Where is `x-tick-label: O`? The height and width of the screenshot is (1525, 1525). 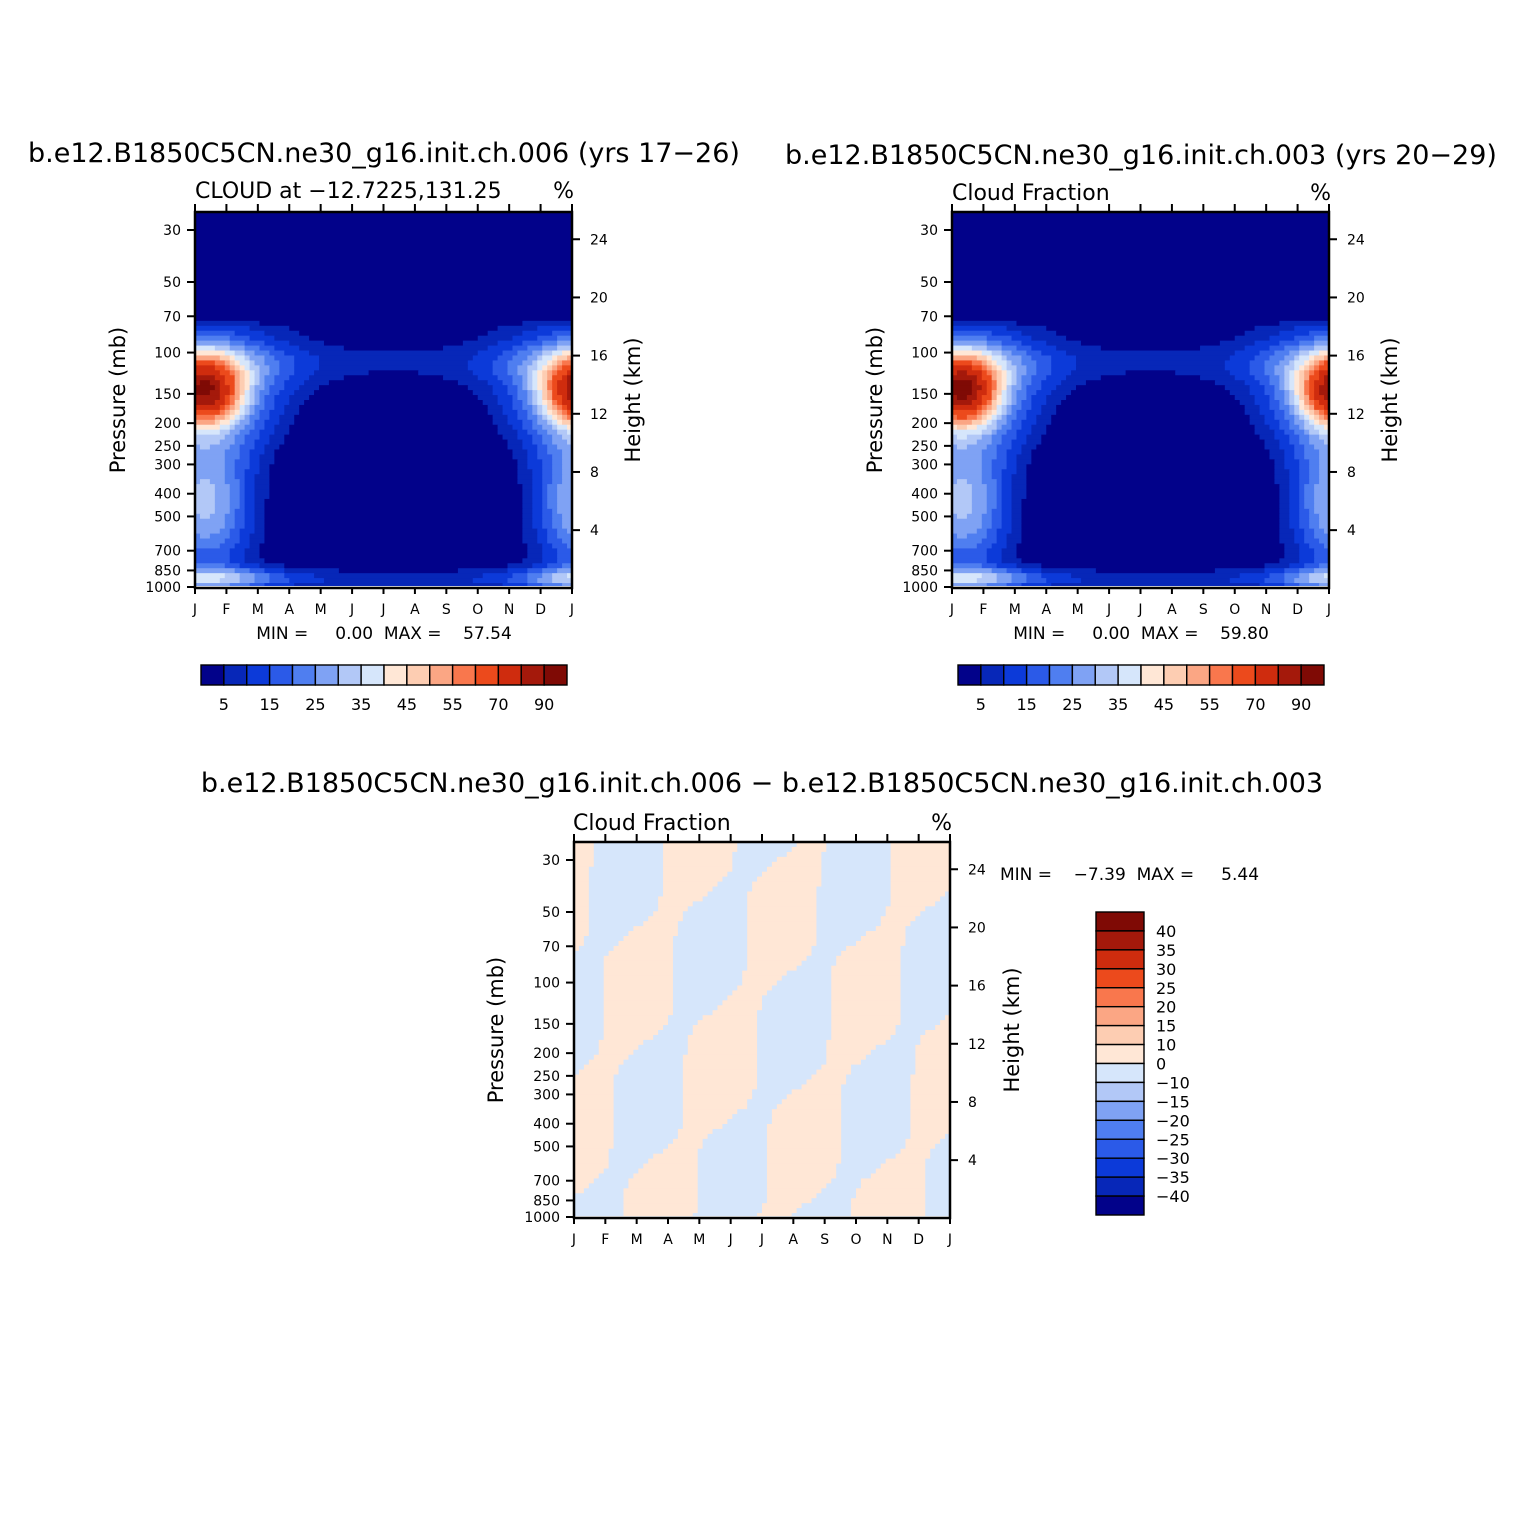
x-tick-label: O is located at coordinates (1234, 610).